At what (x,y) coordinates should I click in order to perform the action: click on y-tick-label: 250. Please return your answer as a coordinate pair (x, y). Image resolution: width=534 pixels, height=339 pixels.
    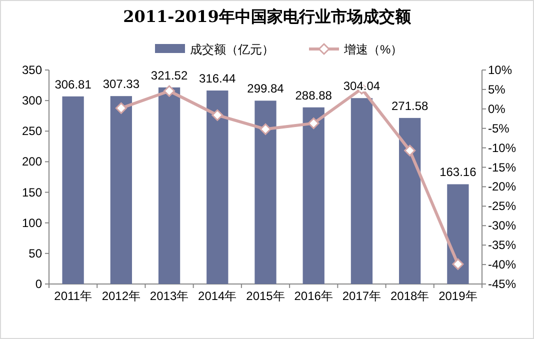
    Looking at the image, I should click on (32, 131).